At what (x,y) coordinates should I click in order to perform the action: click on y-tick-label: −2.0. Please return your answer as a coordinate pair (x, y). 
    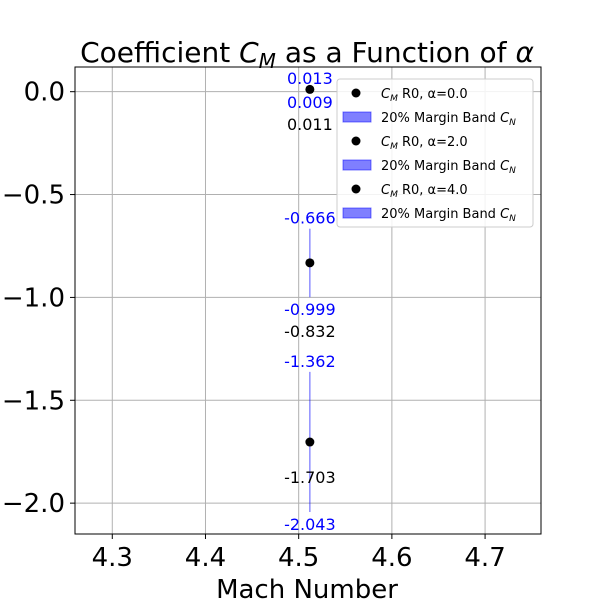
    Looking at the image, I should click on (33, 504).